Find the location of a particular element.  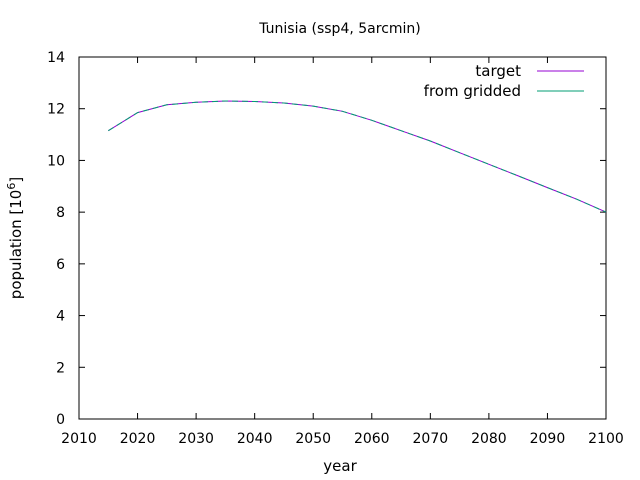

legend: target from gridded is located at coordinates (504, 81).